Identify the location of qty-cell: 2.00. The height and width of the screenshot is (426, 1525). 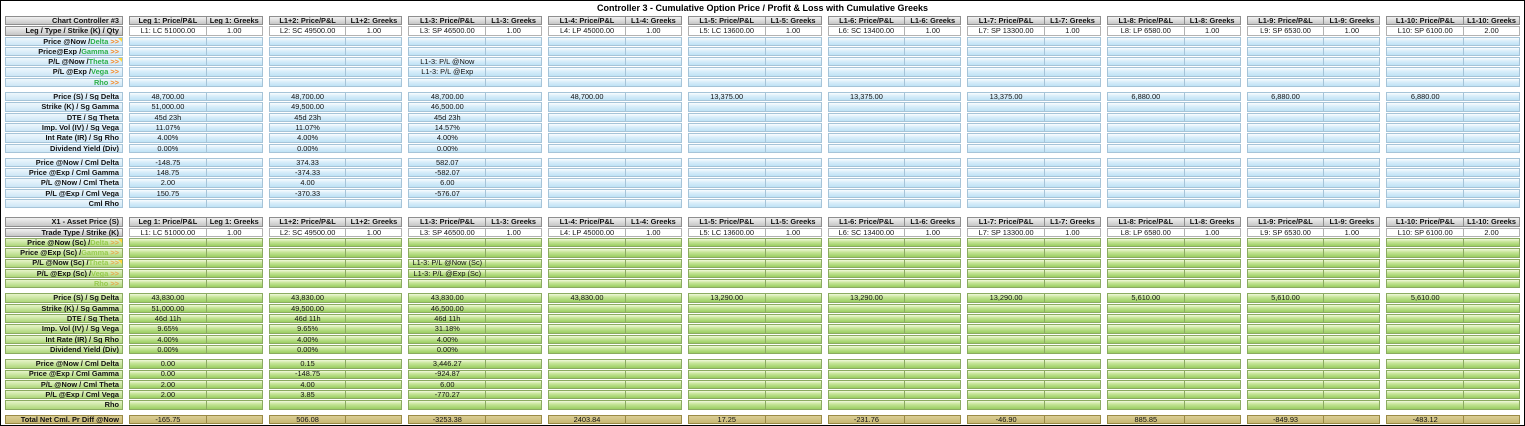
(1492, 31).